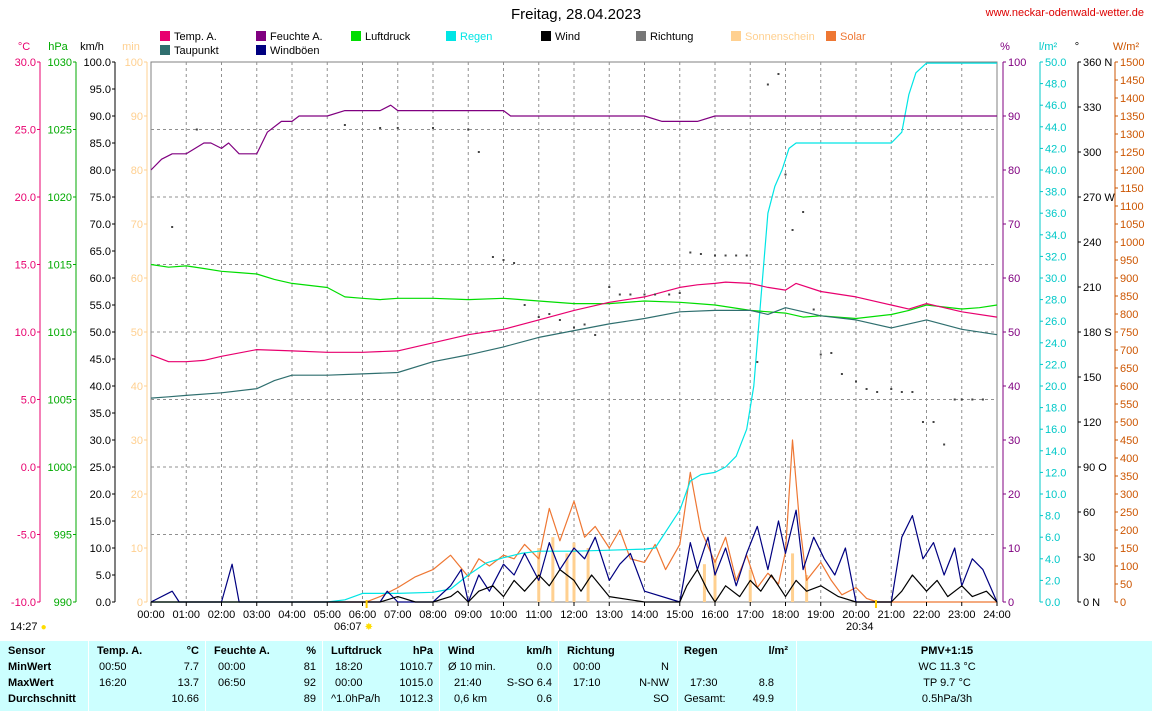 The height and width of the screenshot is (711, 1152). I want to click on stats-temp-min-time: 00:50, so click(113, 667).